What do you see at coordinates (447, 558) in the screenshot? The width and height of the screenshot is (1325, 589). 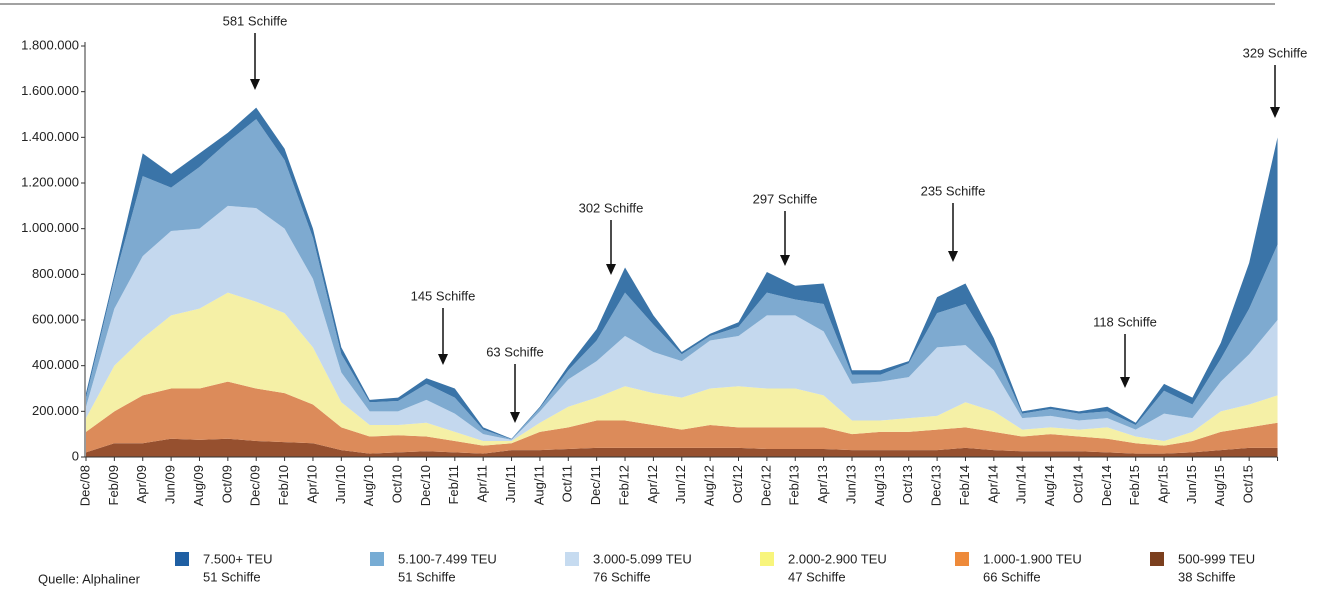 I see `legend-label: 5.100-7.499 TEU` at bounding box center [447, 558].